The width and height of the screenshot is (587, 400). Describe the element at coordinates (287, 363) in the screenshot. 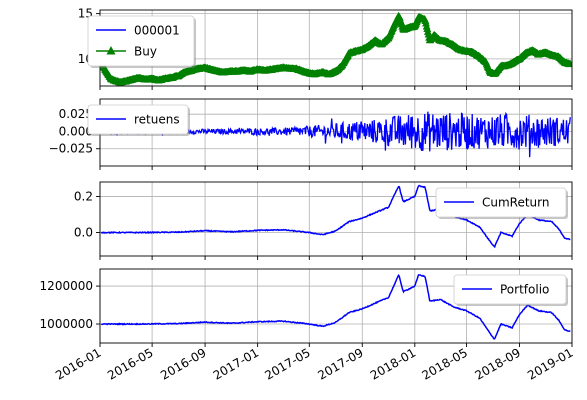

I see `x-tick-label: 2017-05` at that location.